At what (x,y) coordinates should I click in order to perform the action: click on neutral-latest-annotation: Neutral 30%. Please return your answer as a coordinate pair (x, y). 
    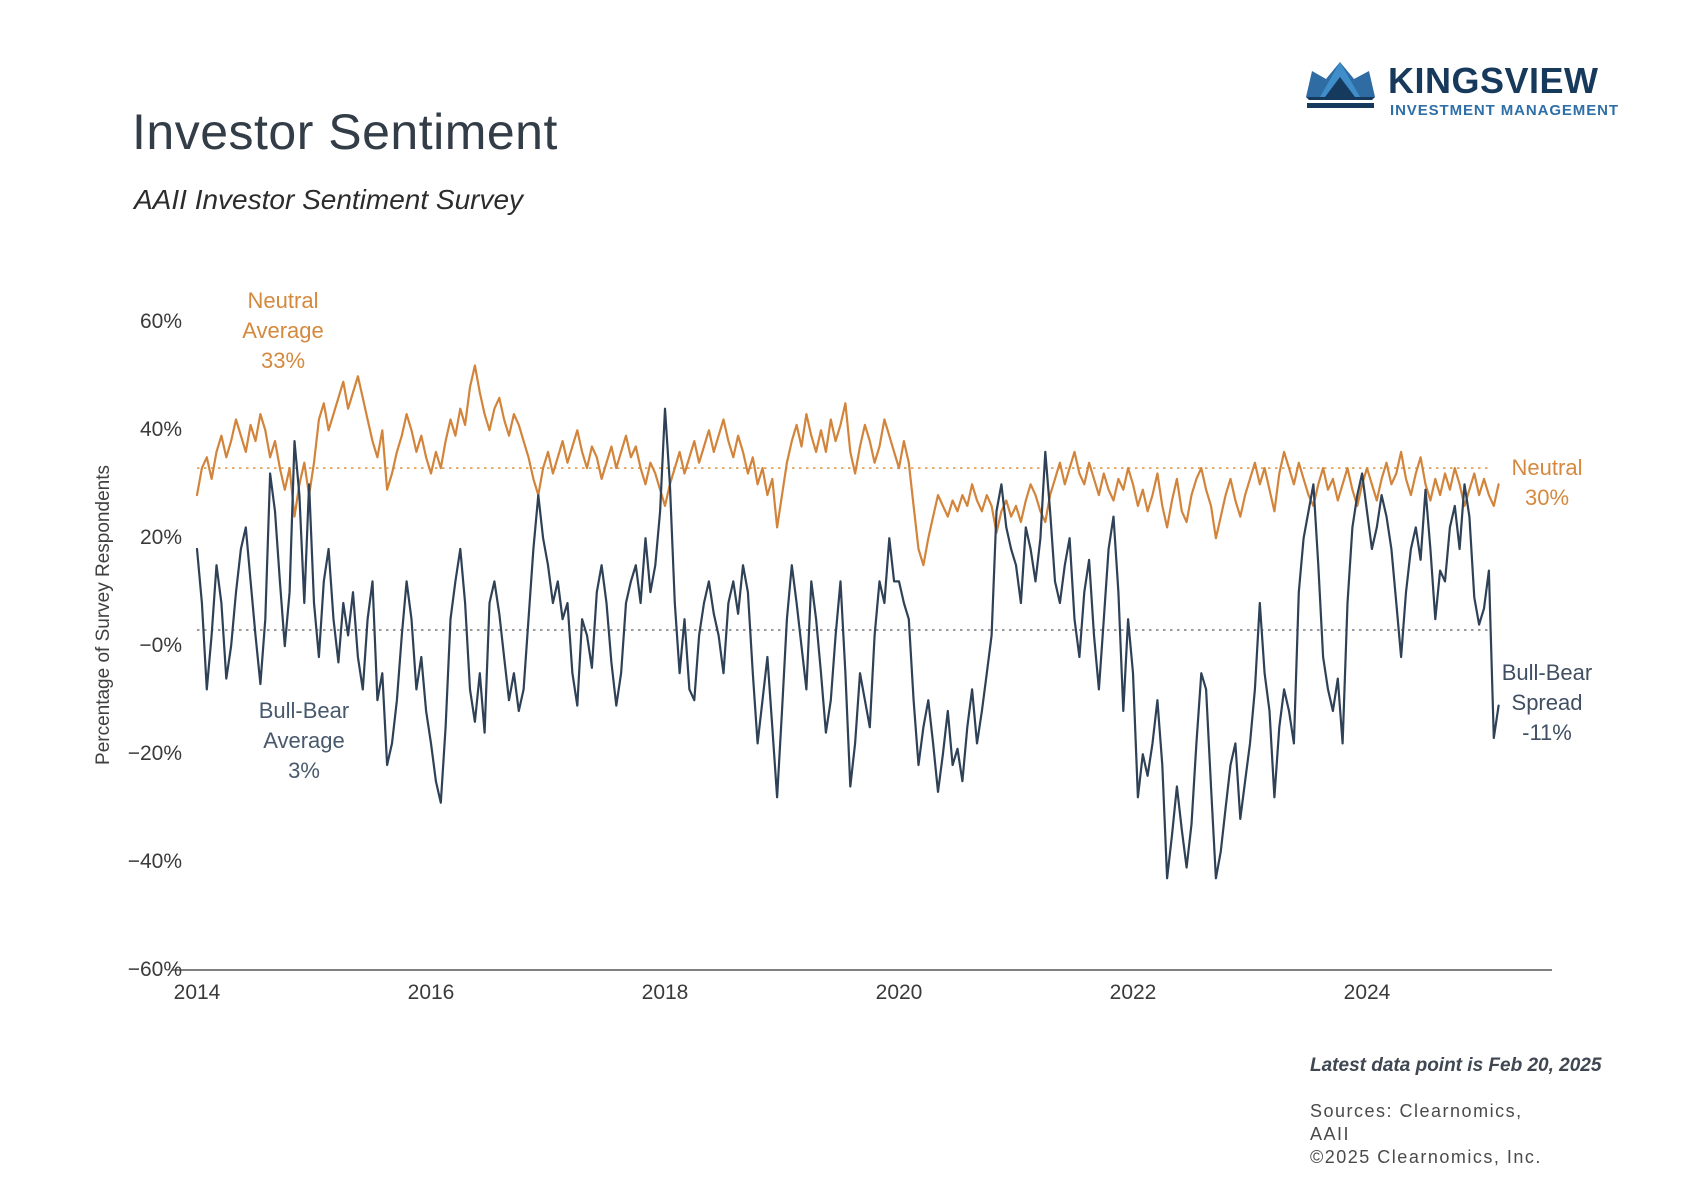
    Looking at the image, I should click on (1547, 482).